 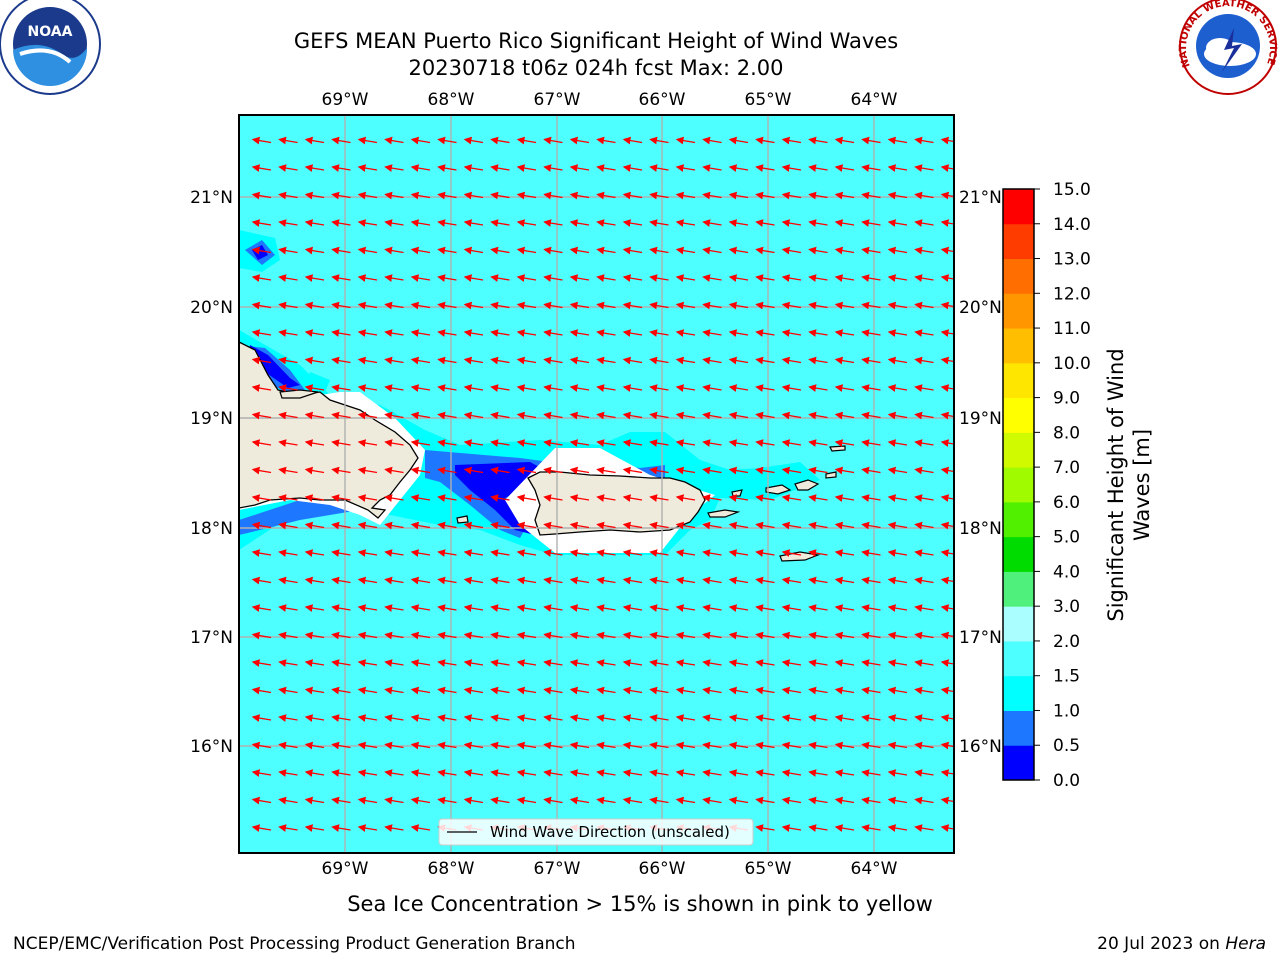 What do you see at coordinates (1066, 607) in the screenshot?
I see `colorbar-tick-label: 3.0` at bounding box center [1066, 607].